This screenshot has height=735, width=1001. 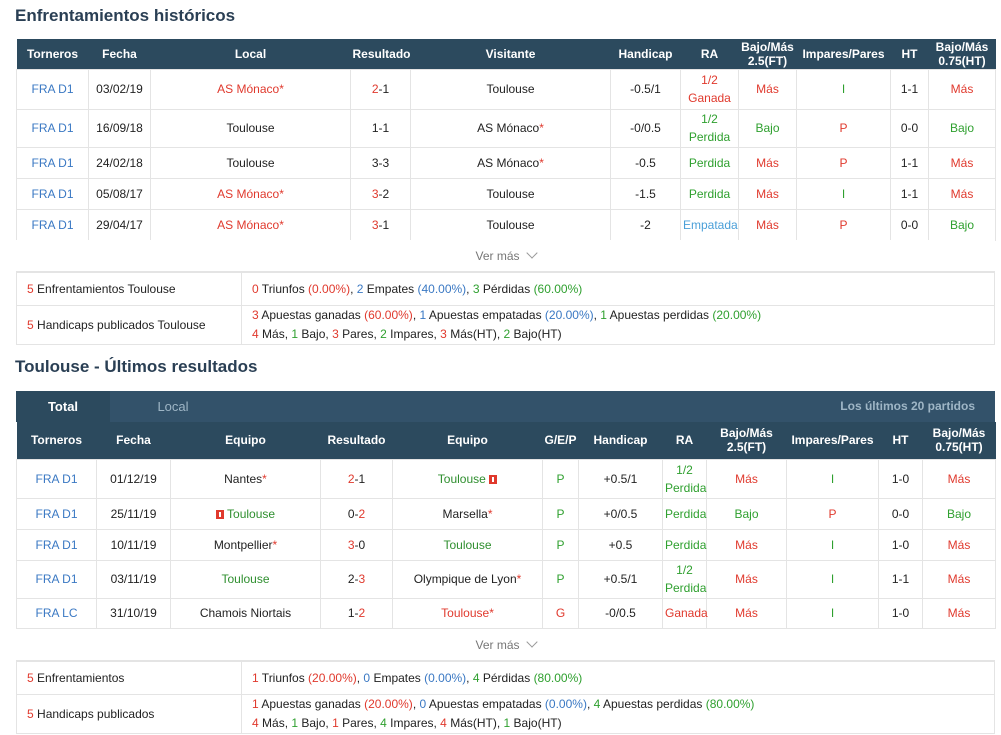 I want to click on away-team-name: Olympique de Lyon, so click(x=465, y=579).